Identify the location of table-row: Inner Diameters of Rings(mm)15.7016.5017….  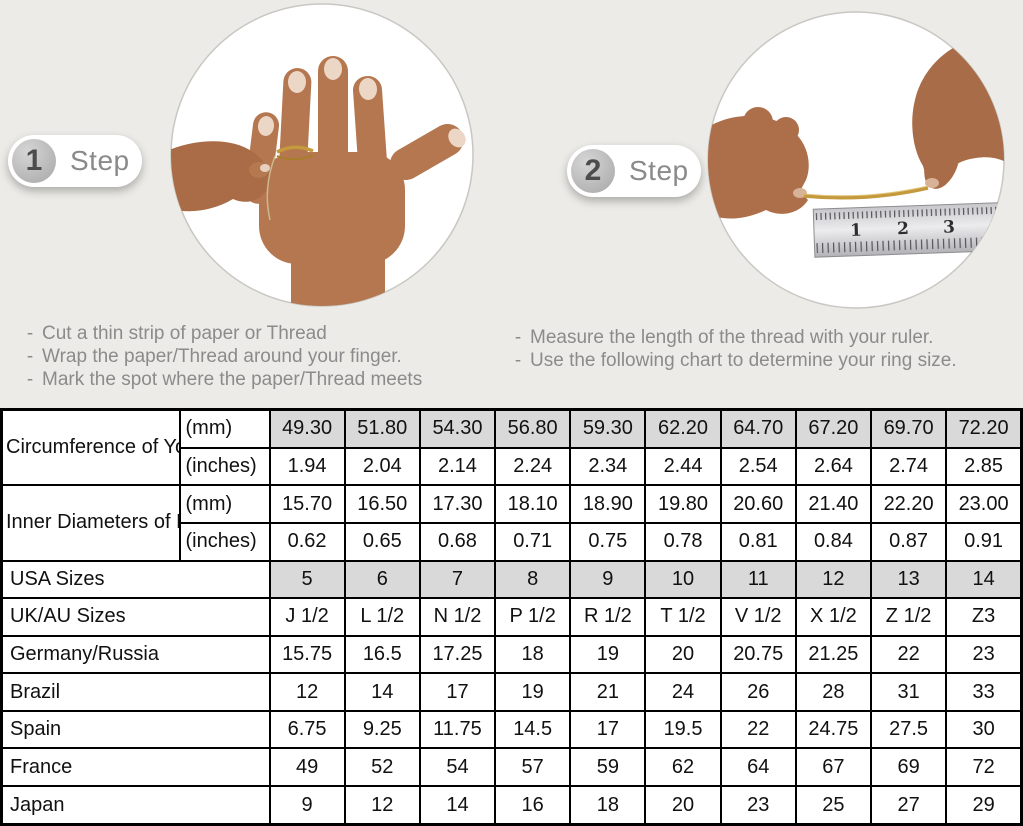
(511, 523).